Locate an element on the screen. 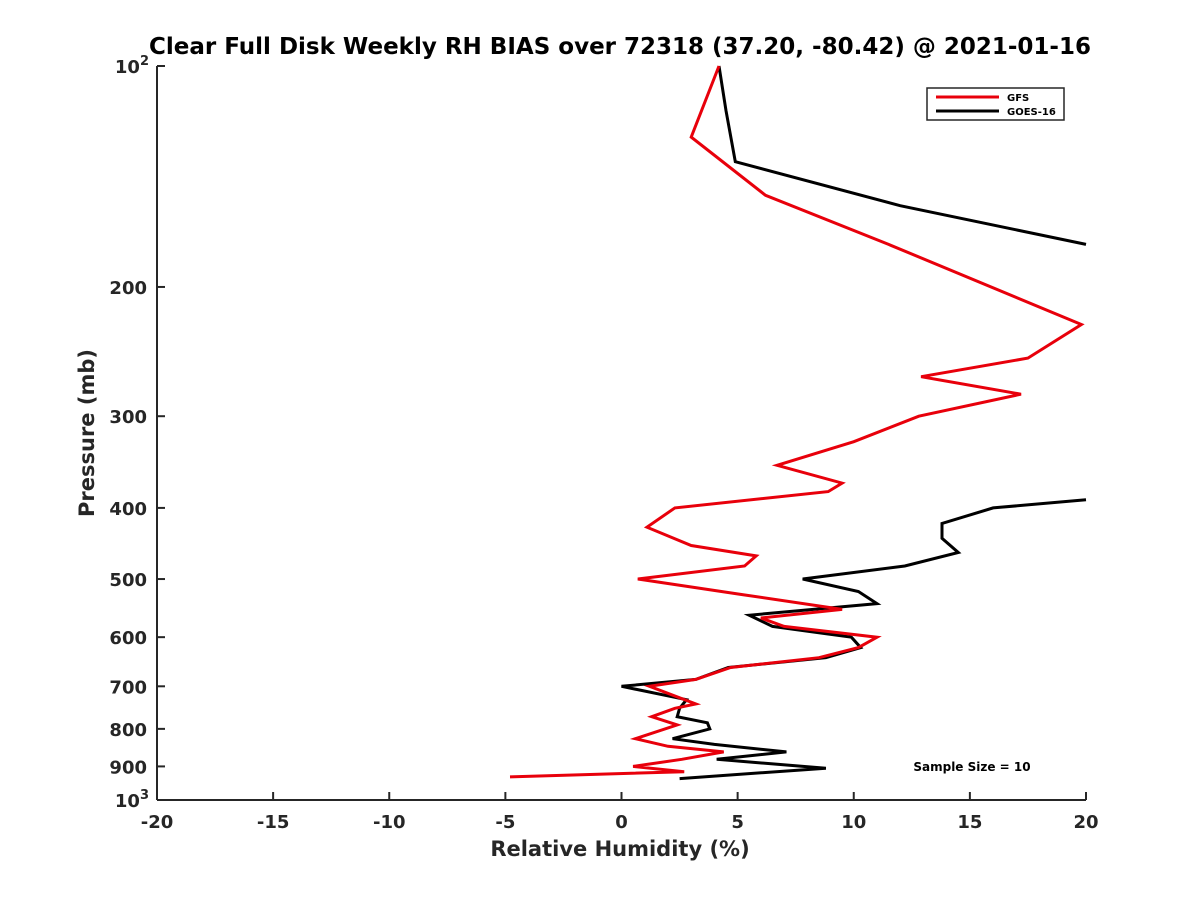 This screenshot has width=1200, height=900. y-tick-label: 300 is located at coordinates (128, 417).